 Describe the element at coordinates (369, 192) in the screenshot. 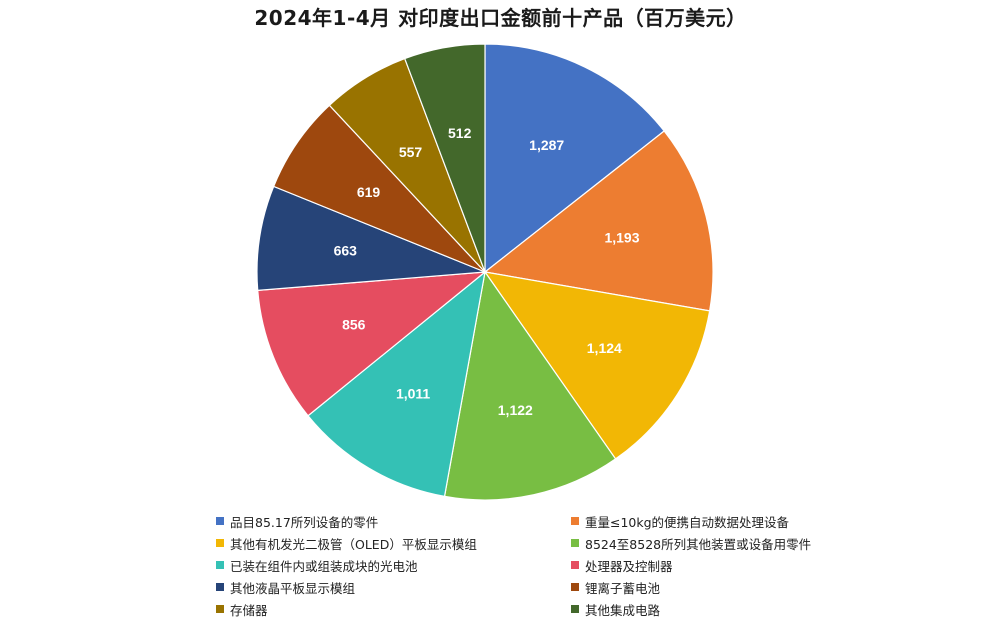

I see `slice-data-label: 619` at that location.